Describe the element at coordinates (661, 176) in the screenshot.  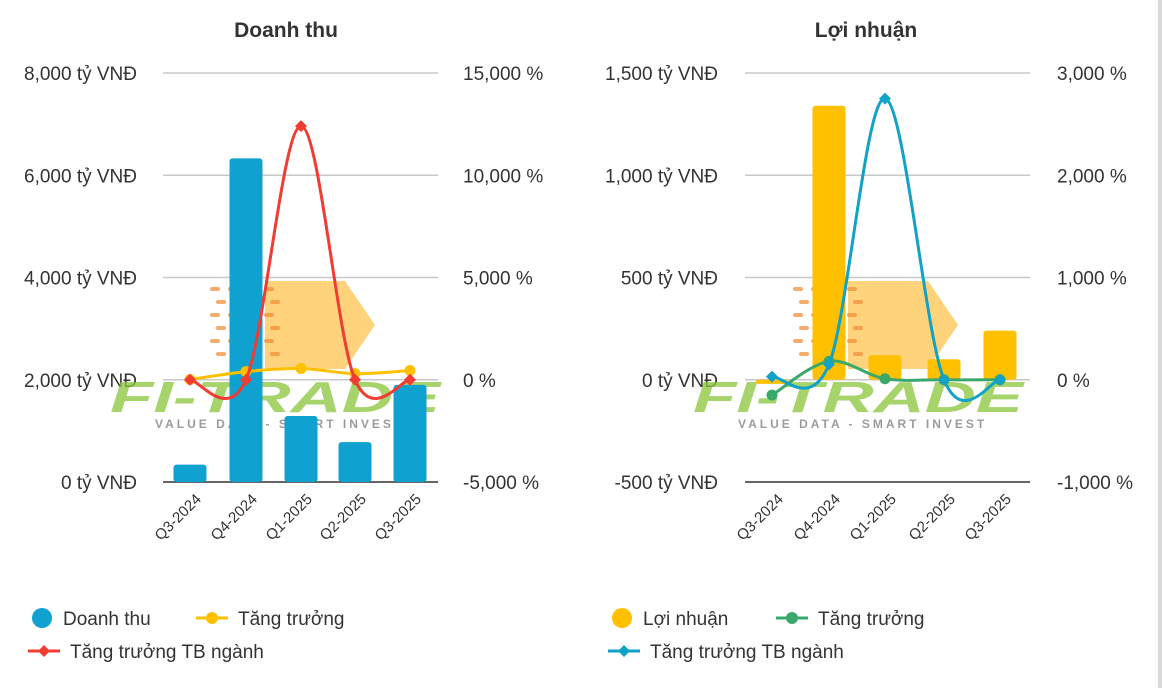
I see `y-left-tick-label: 1,000 tỷ VNĐ` at that location.